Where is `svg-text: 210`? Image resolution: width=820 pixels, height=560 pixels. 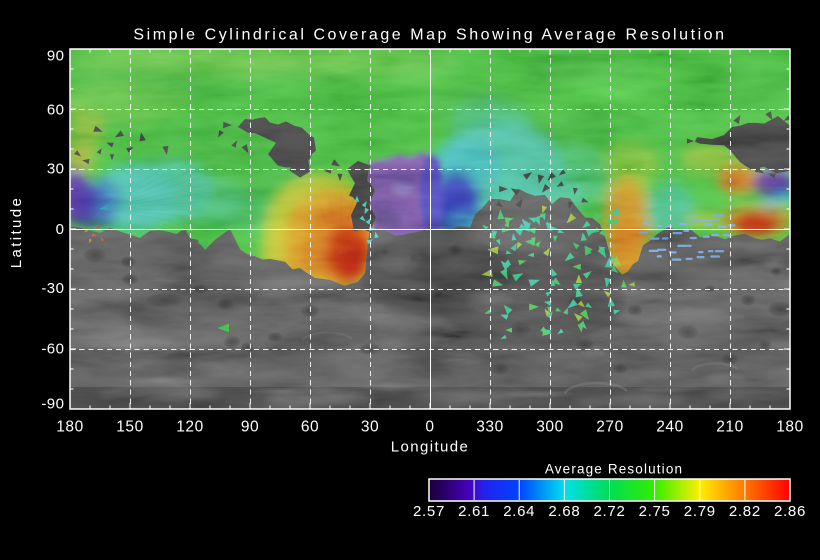
svg-text: 210 is located at coordinates (730, 427).